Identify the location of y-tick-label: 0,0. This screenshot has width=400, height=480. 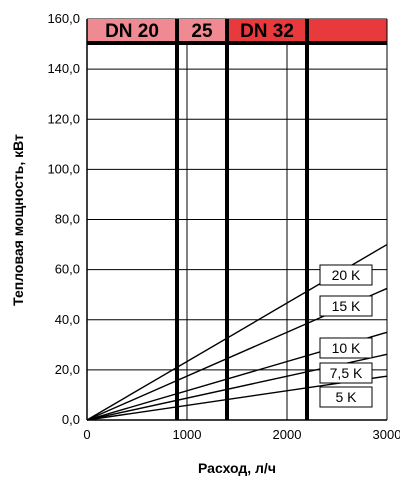
(71, 419).